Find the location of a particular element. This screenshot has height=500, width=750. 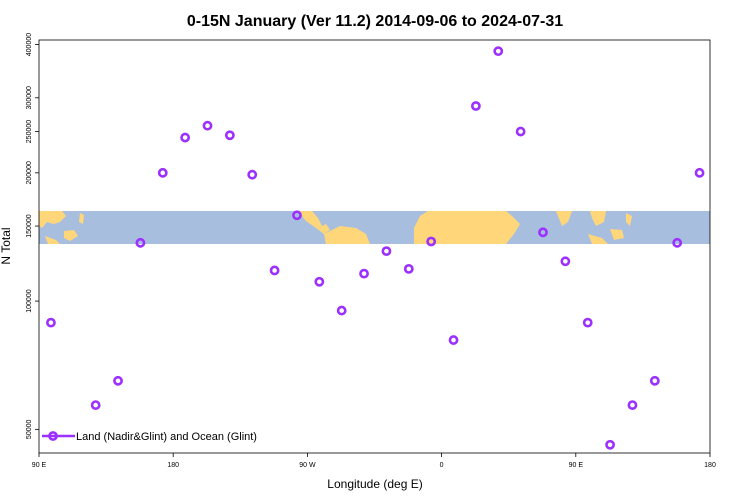

x-axis: 90 E 180 90 W 0 90 E 180 is located at coordinates (374, 461).